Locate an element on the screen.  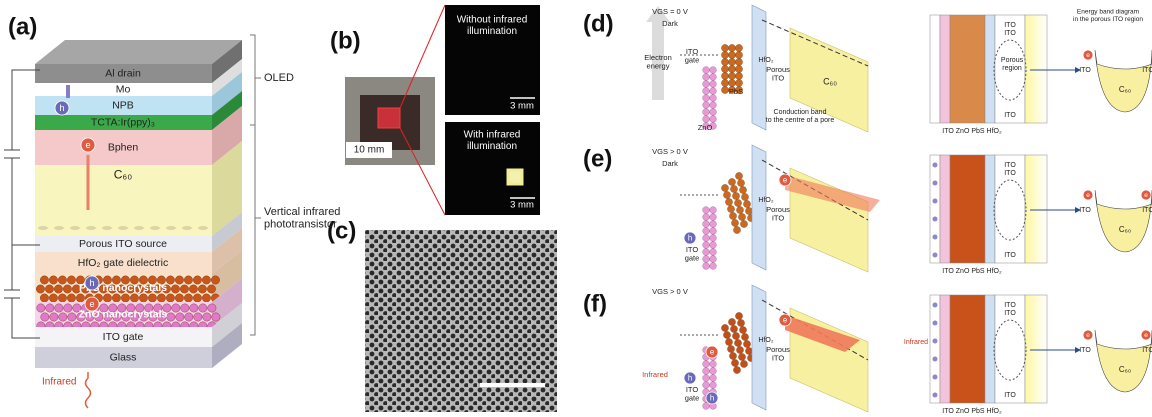
label: Glass is located at coordinates (123, 357).